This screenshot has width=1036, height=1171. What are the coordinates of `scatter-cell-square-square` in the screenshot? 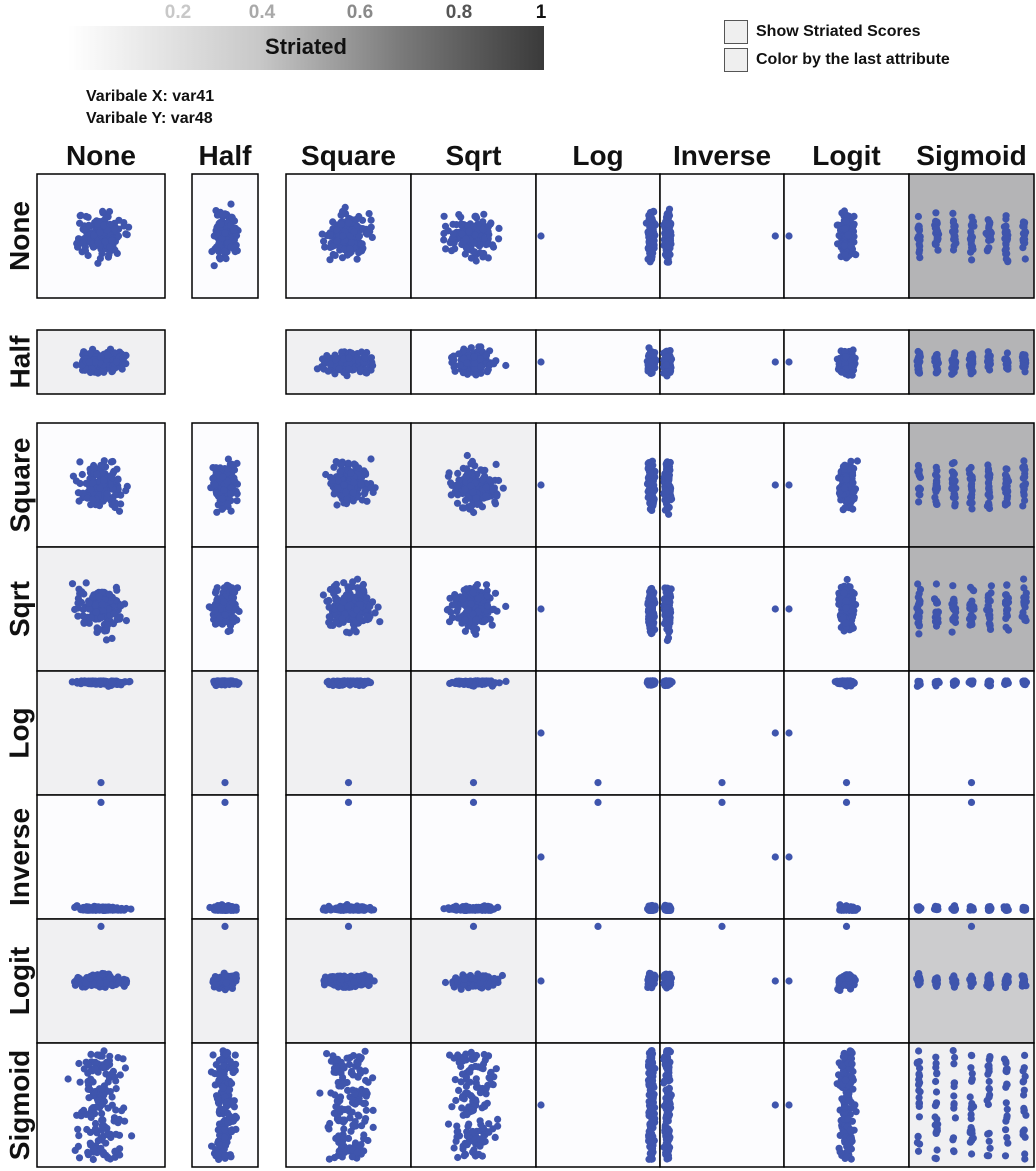 It's located at (348, 485).